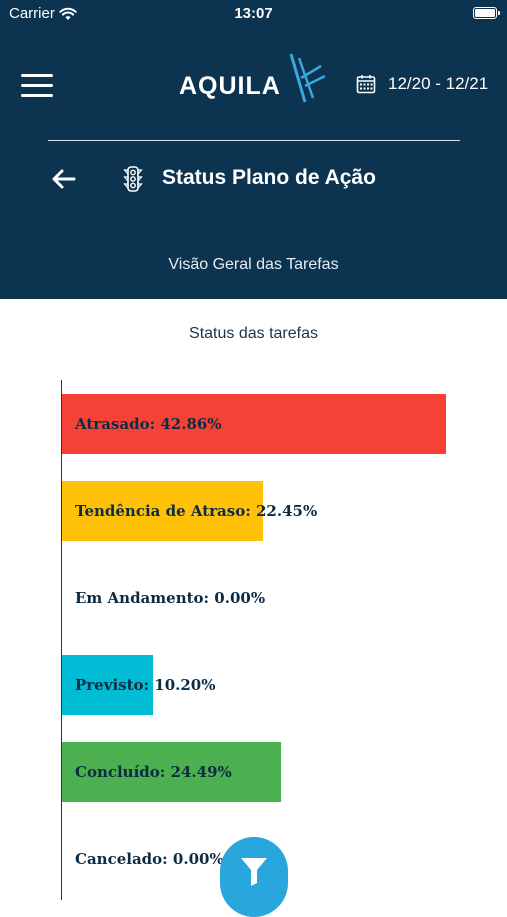  I want to click on hamburger-menu-icon, so click(37, 86).